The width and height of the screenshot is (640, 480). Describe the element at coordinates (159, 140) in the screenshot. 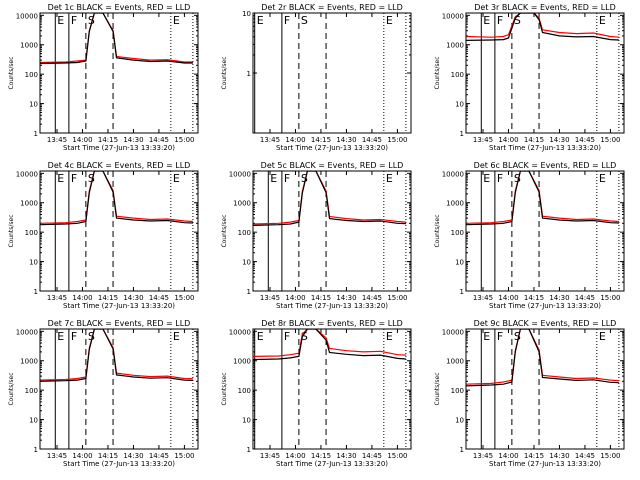

I see `x-tick-label: 14:45` at that location.